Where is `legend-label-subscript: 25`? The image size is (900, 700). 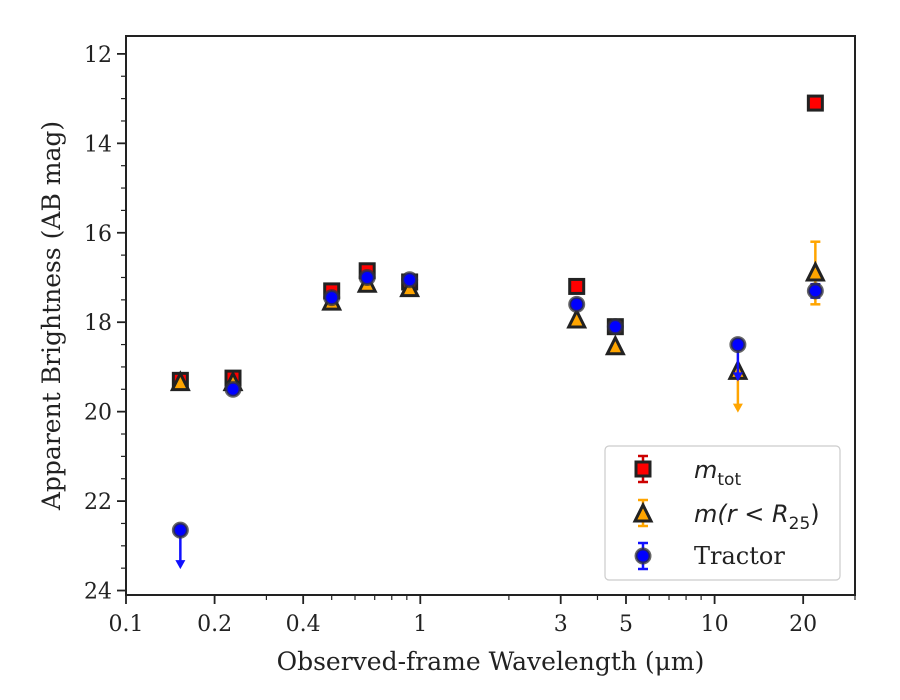
legend-label-subscript: 25 is located at coordinates (800, 524).